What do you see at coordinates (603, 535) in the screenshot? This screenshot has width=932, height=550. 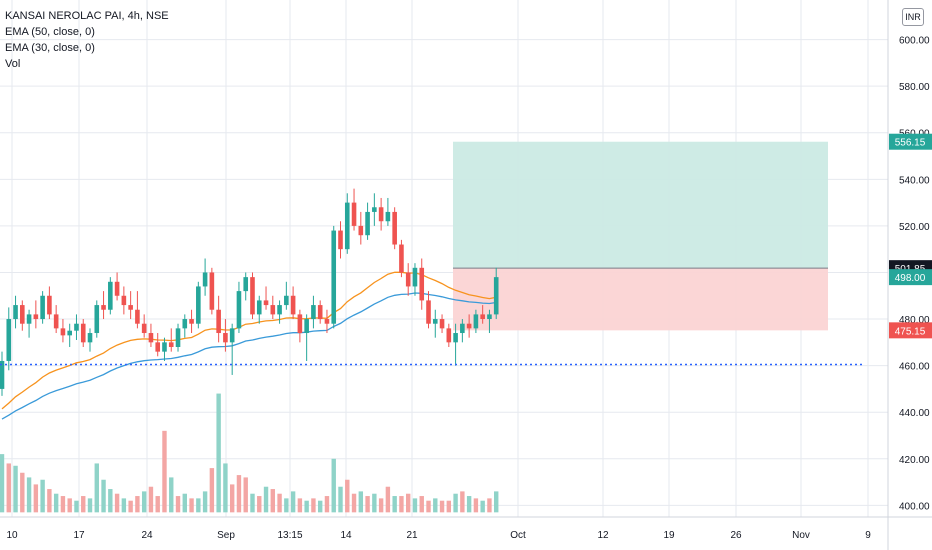 I see `time-tick-label: 12` at bounding box center [603, 535].